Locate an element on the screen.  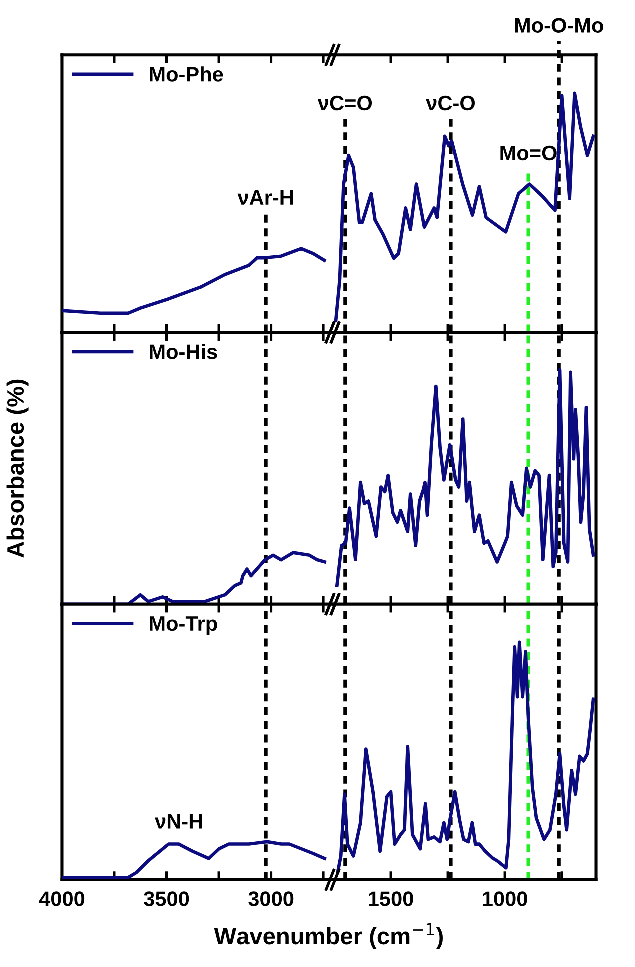
legend-label: Mo-Phe is located at coordinates (187, 74).